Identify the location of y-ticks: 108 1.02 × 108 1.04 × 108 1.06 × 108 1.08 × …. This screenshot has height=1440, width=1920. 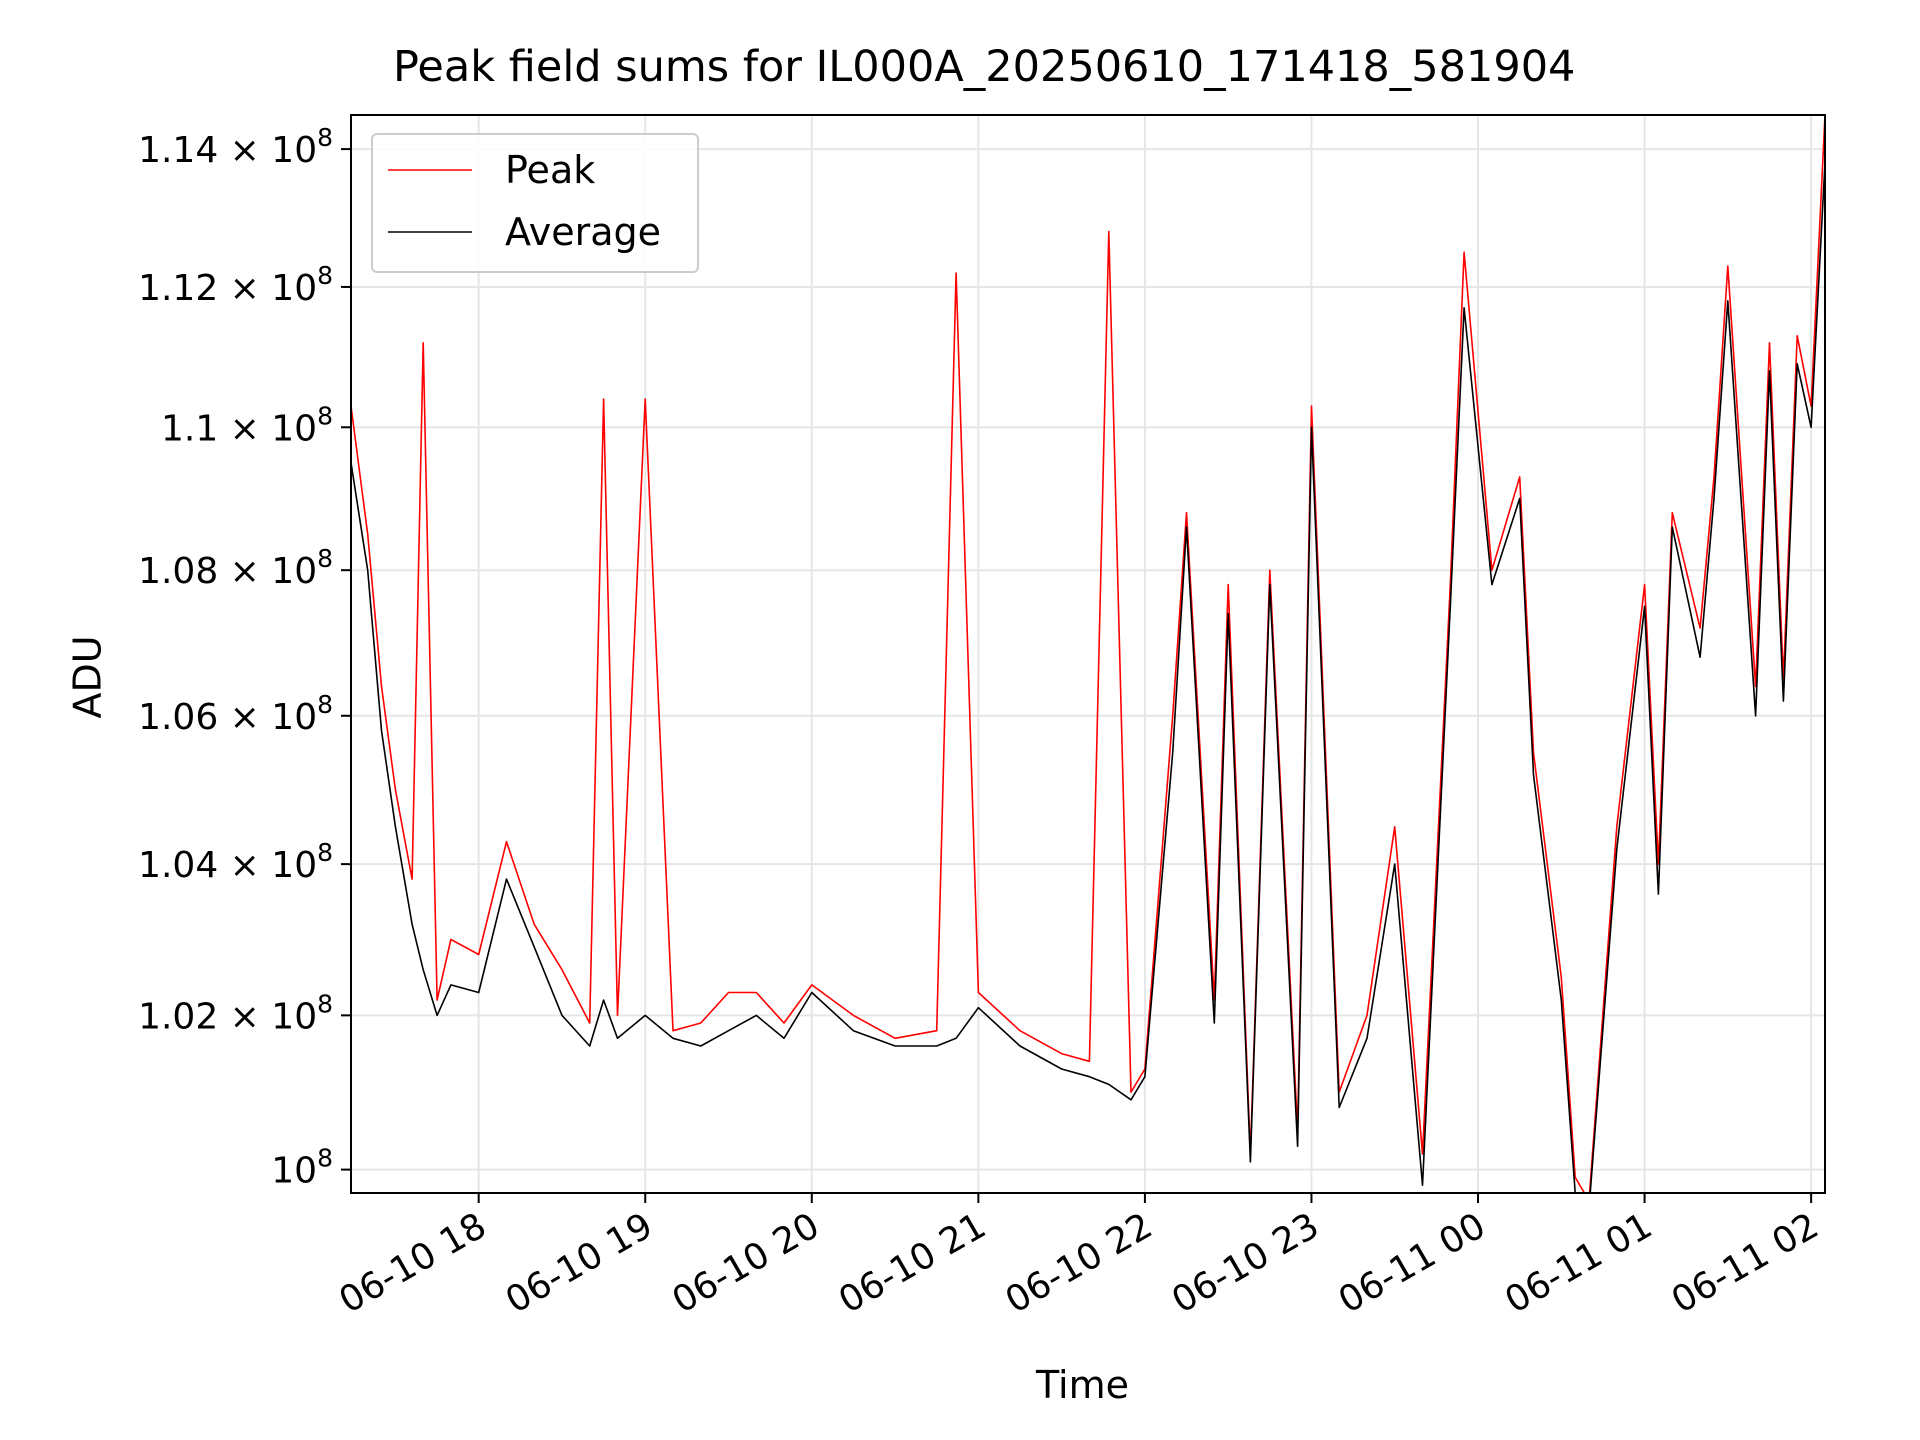
(244, 657).